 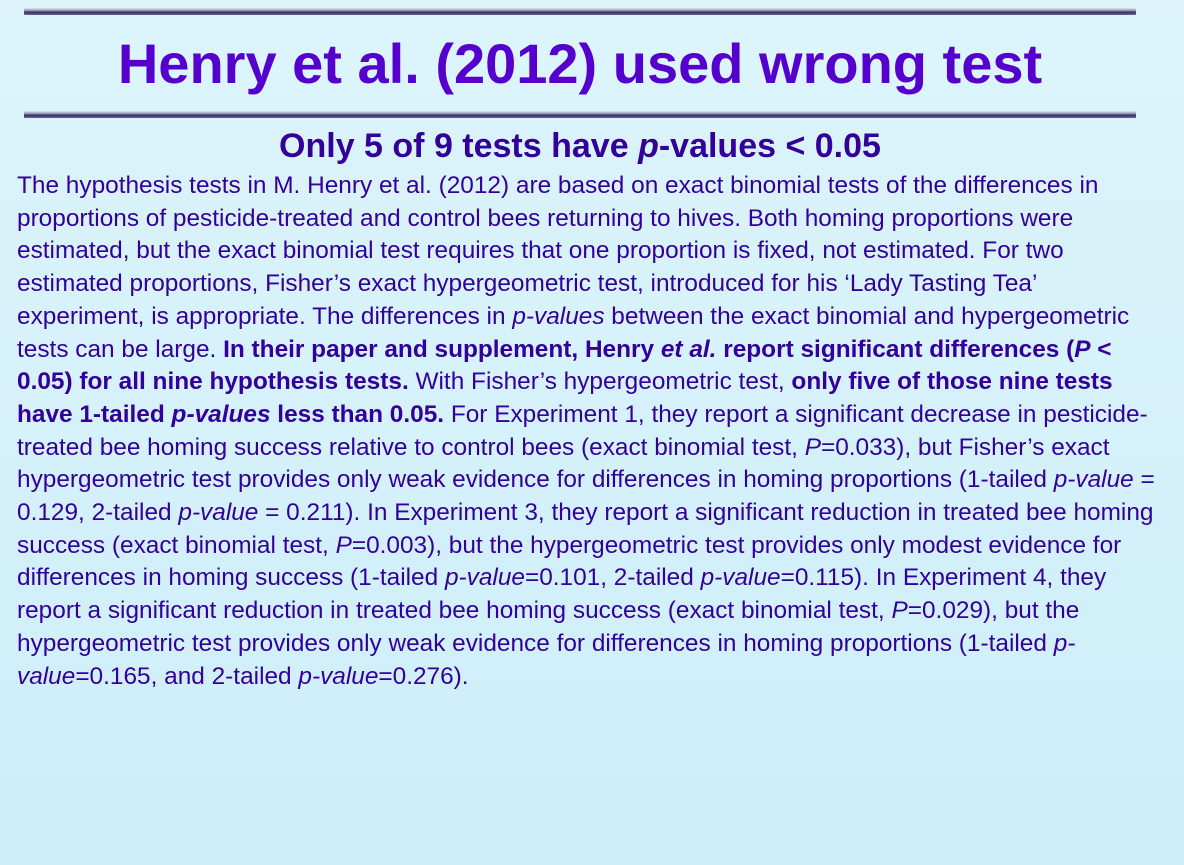 I want to click on body-run: less than 0.05., so click(x=357, y=414).